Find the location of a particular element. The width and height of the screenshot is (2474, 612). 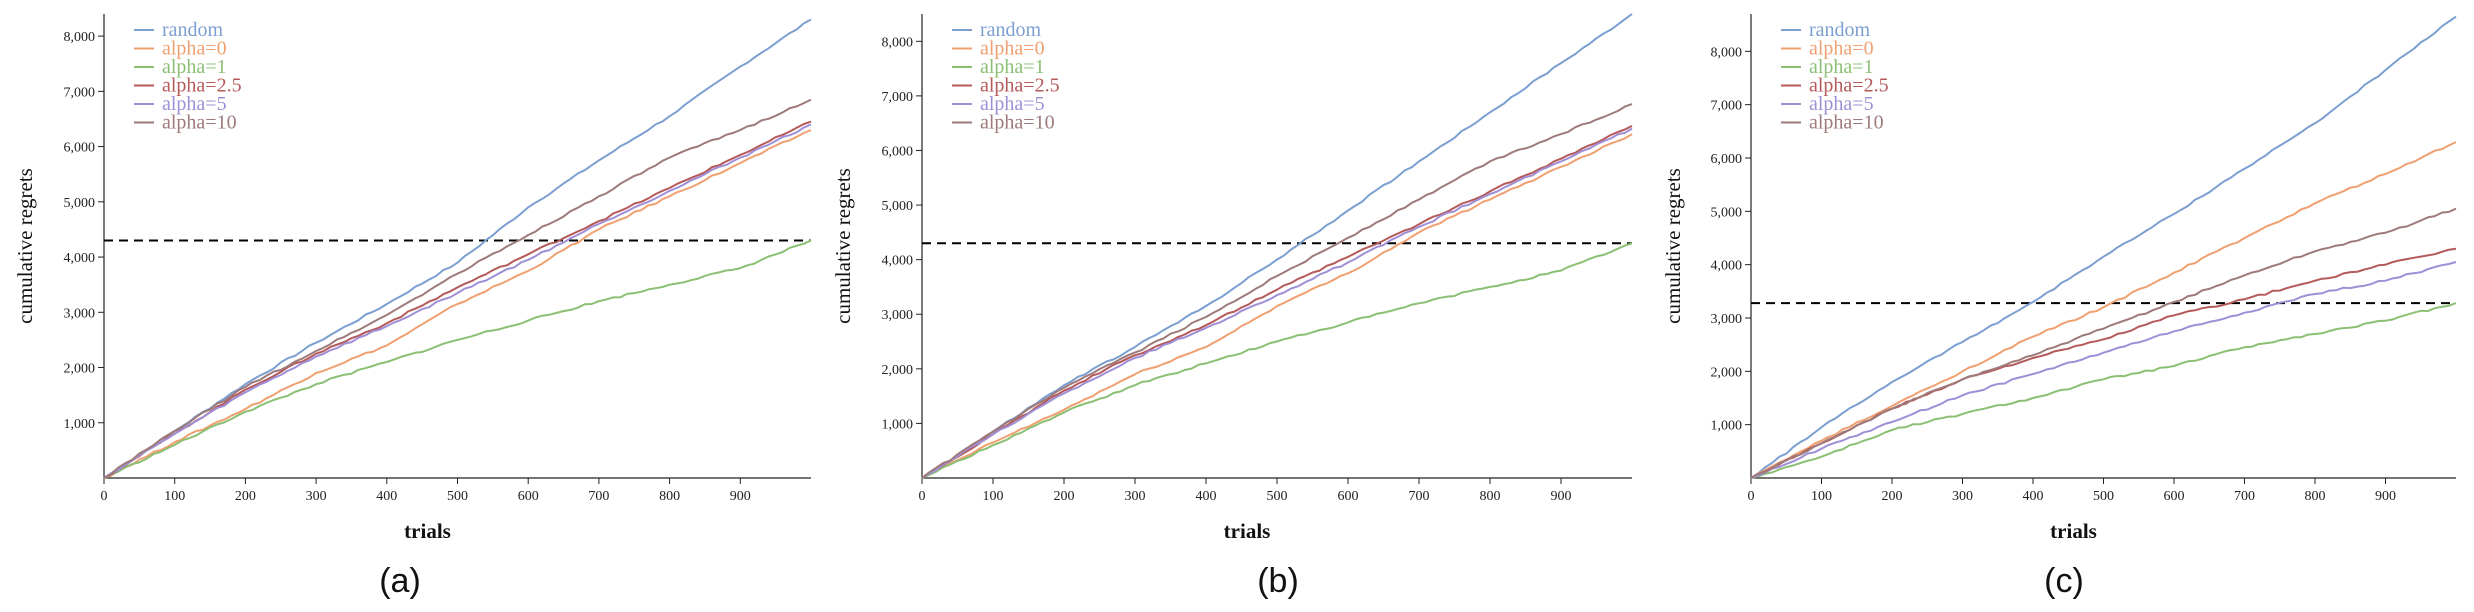

series-line-alpha=10 is located at coordinates (2103, 343).